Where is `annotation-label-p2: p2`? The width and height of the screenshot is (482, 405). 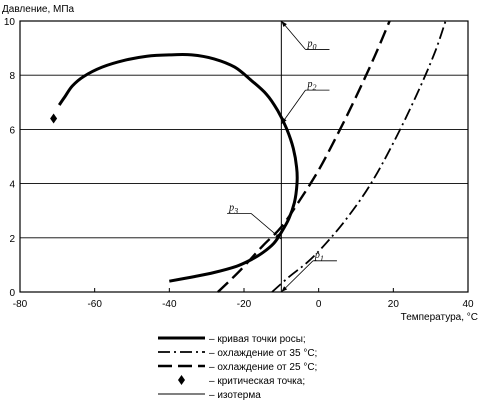 annotation-label-p2: p2 is located at coordinates (311, 85).